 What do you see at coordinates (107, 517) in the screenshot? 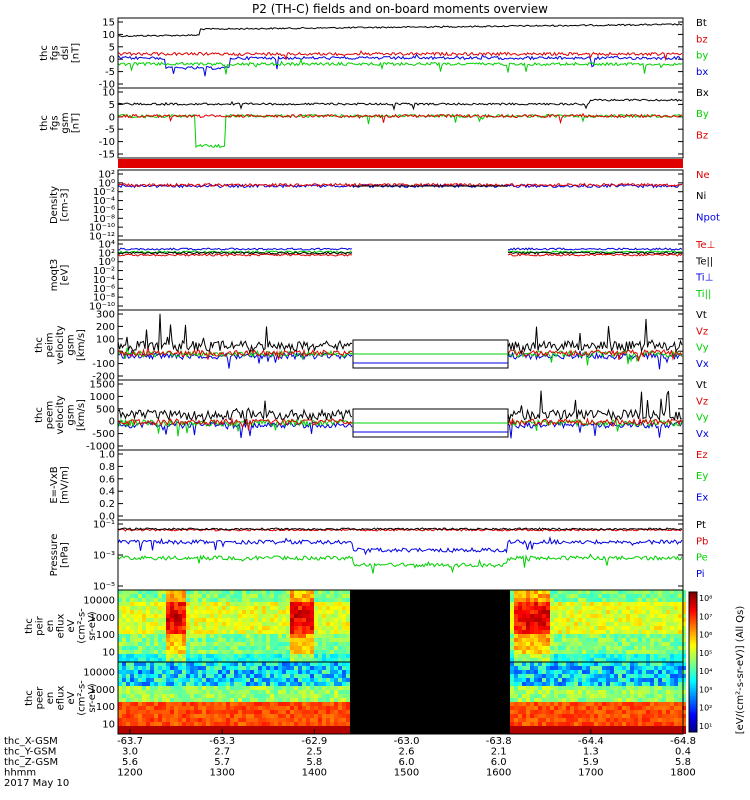
I see `y-tick-label: 0.0` at bounding box center [107, 517].